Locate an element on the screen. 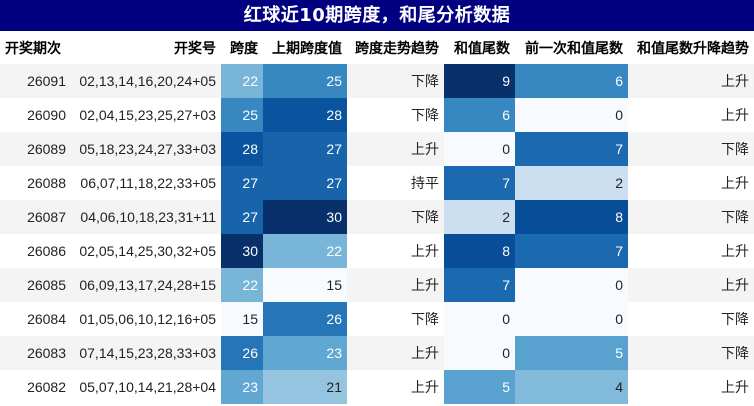 This screenshot has width=754, height=406. cell-period: 26088 is located at coordinates (35, 183).